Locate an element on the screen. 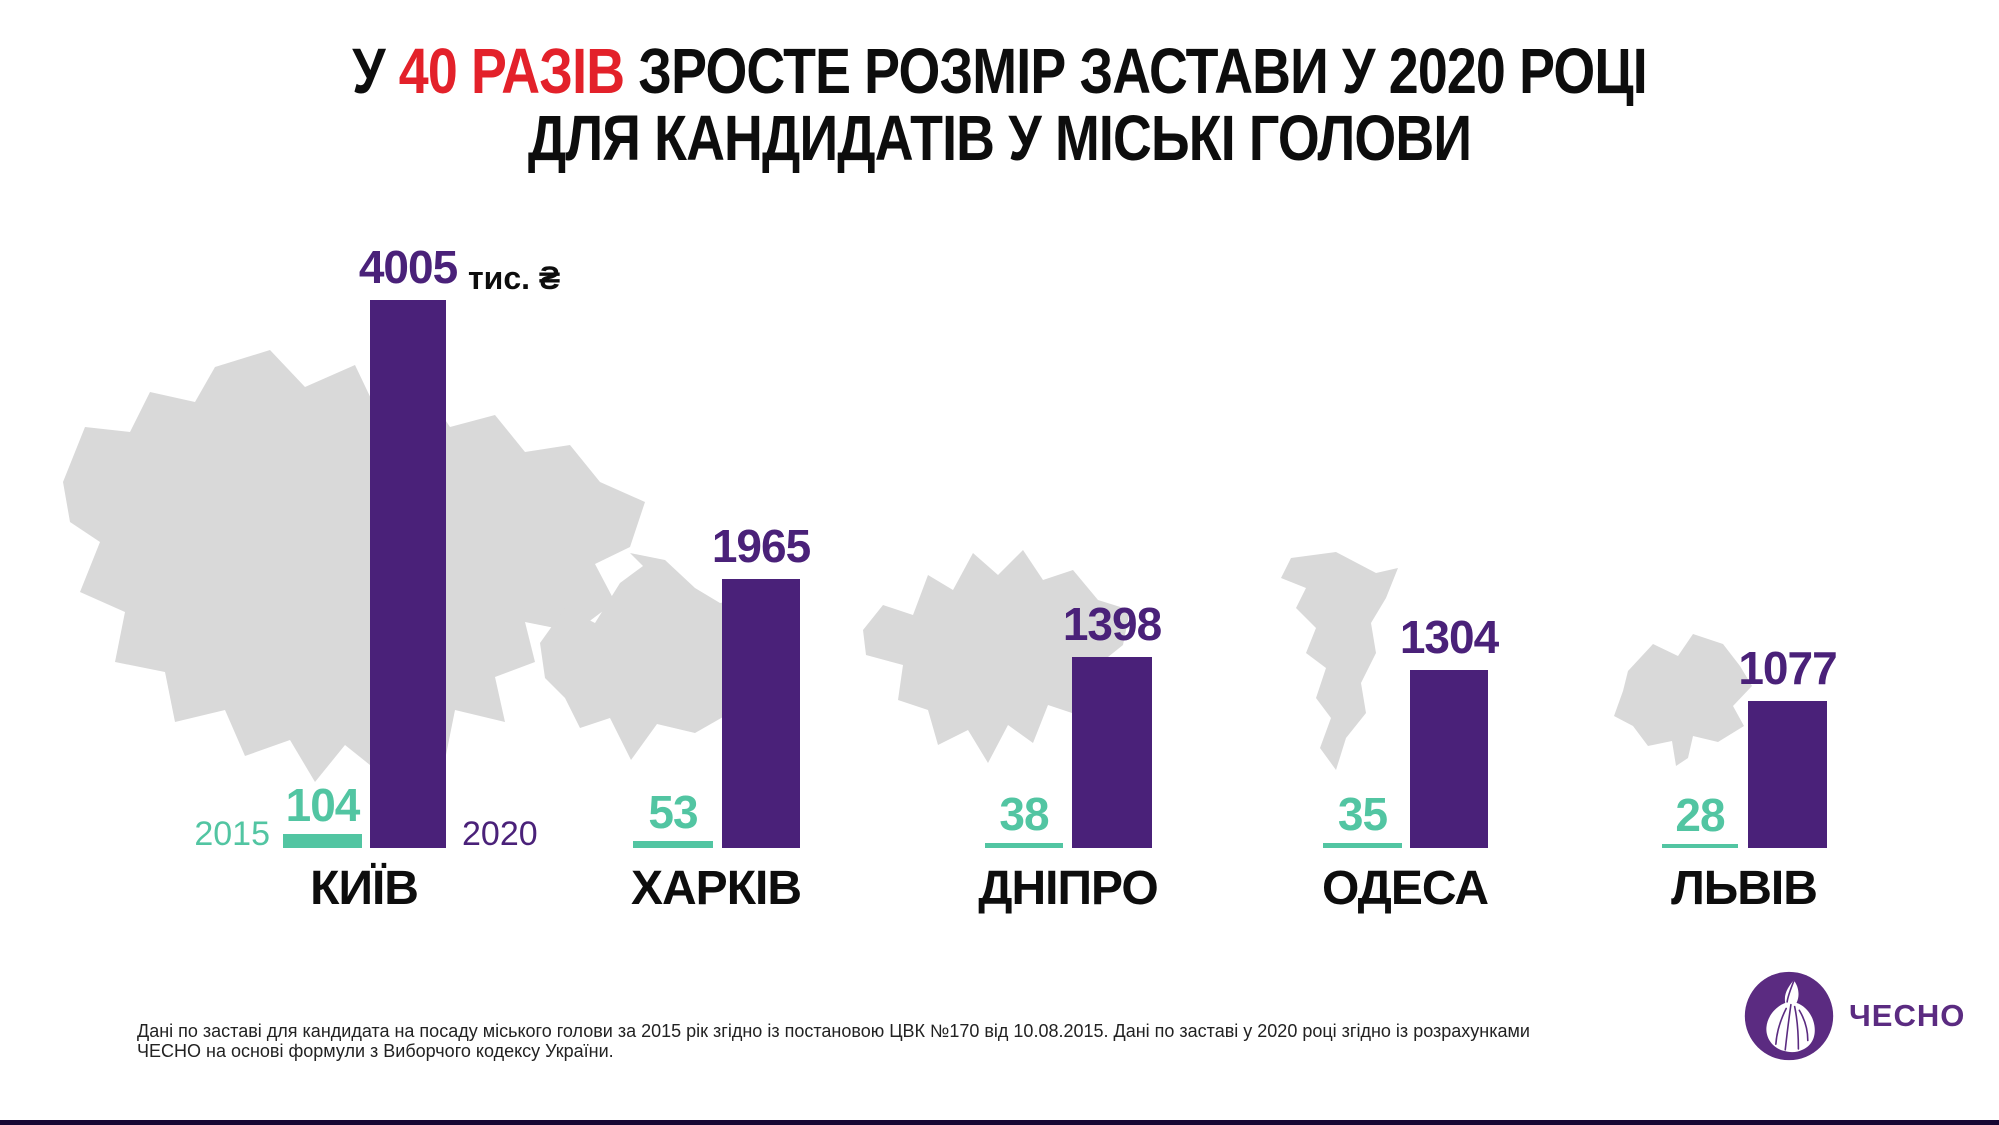 The width and height of the screenshot is (1999, 1125). chesno-logo: ЧЕСНО is located at coordinates (1853, 1016).